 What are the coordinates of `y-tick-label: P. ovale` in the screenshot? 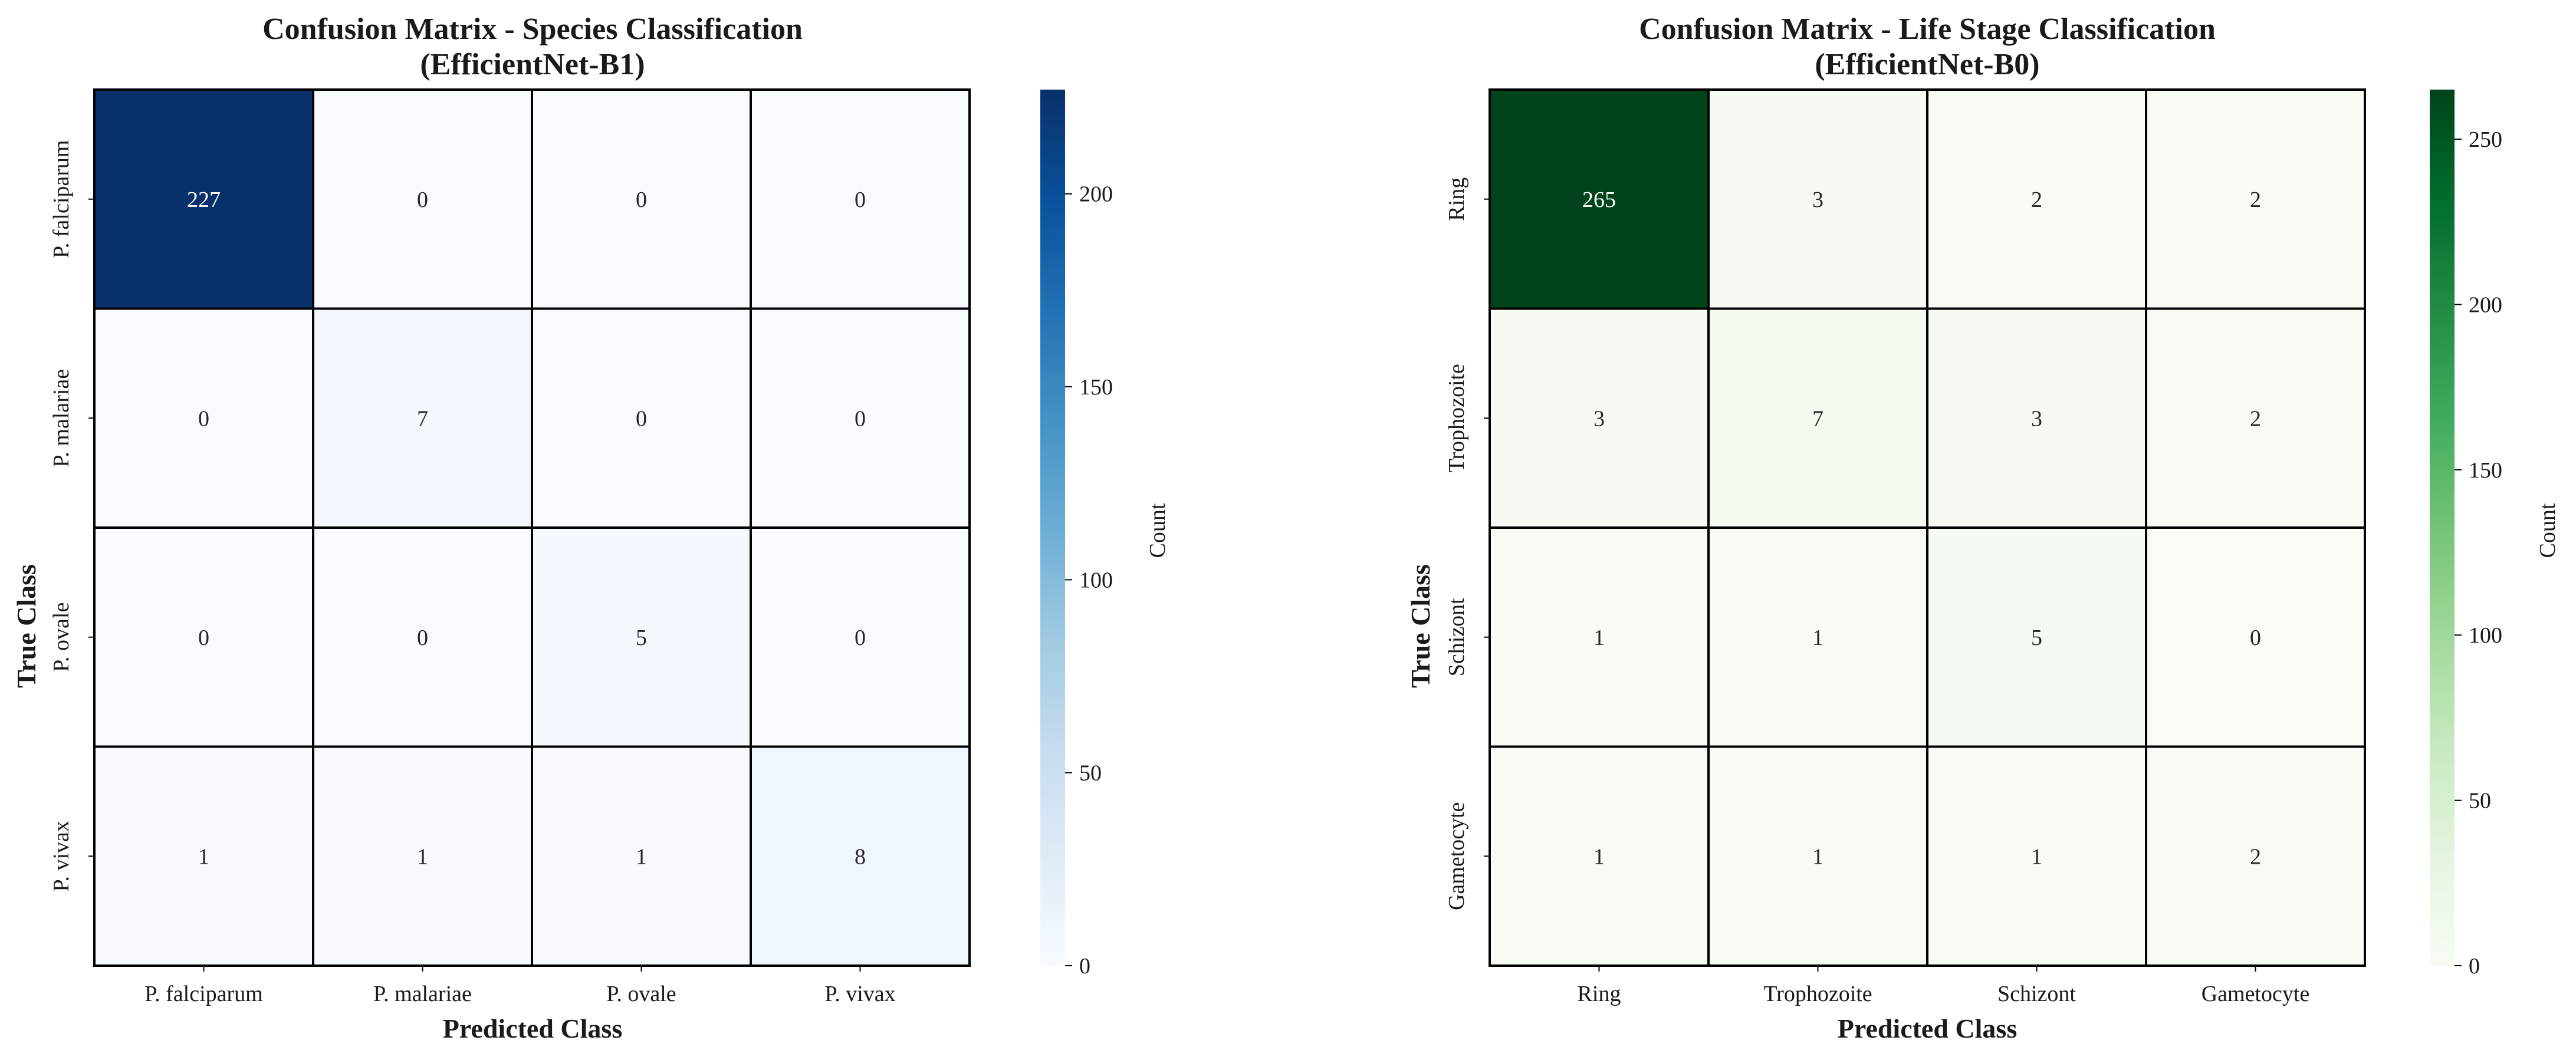 It's located at (61, 637).